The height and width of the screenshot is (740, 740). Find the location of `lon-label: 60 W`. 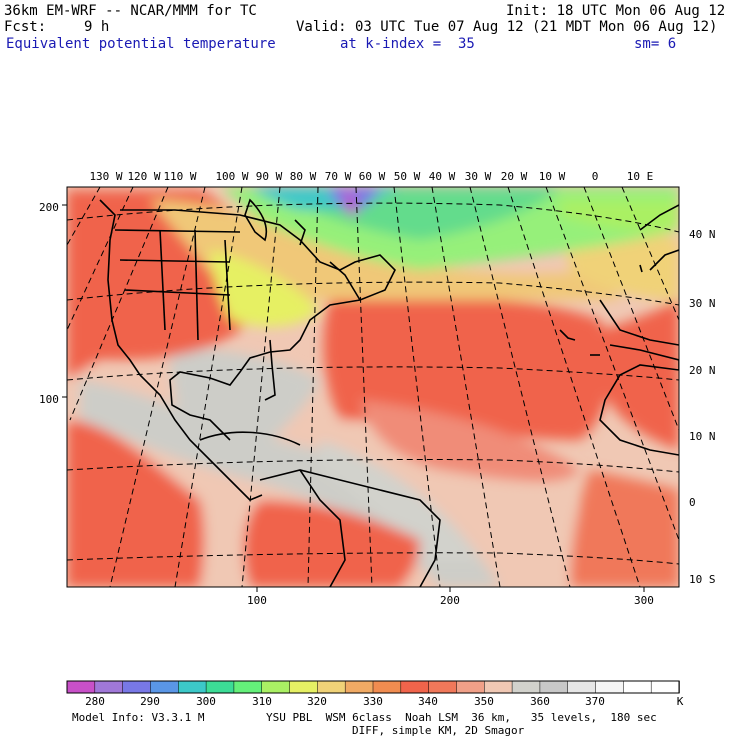

lon-label: 60 W is located at coordinates (372, 176).